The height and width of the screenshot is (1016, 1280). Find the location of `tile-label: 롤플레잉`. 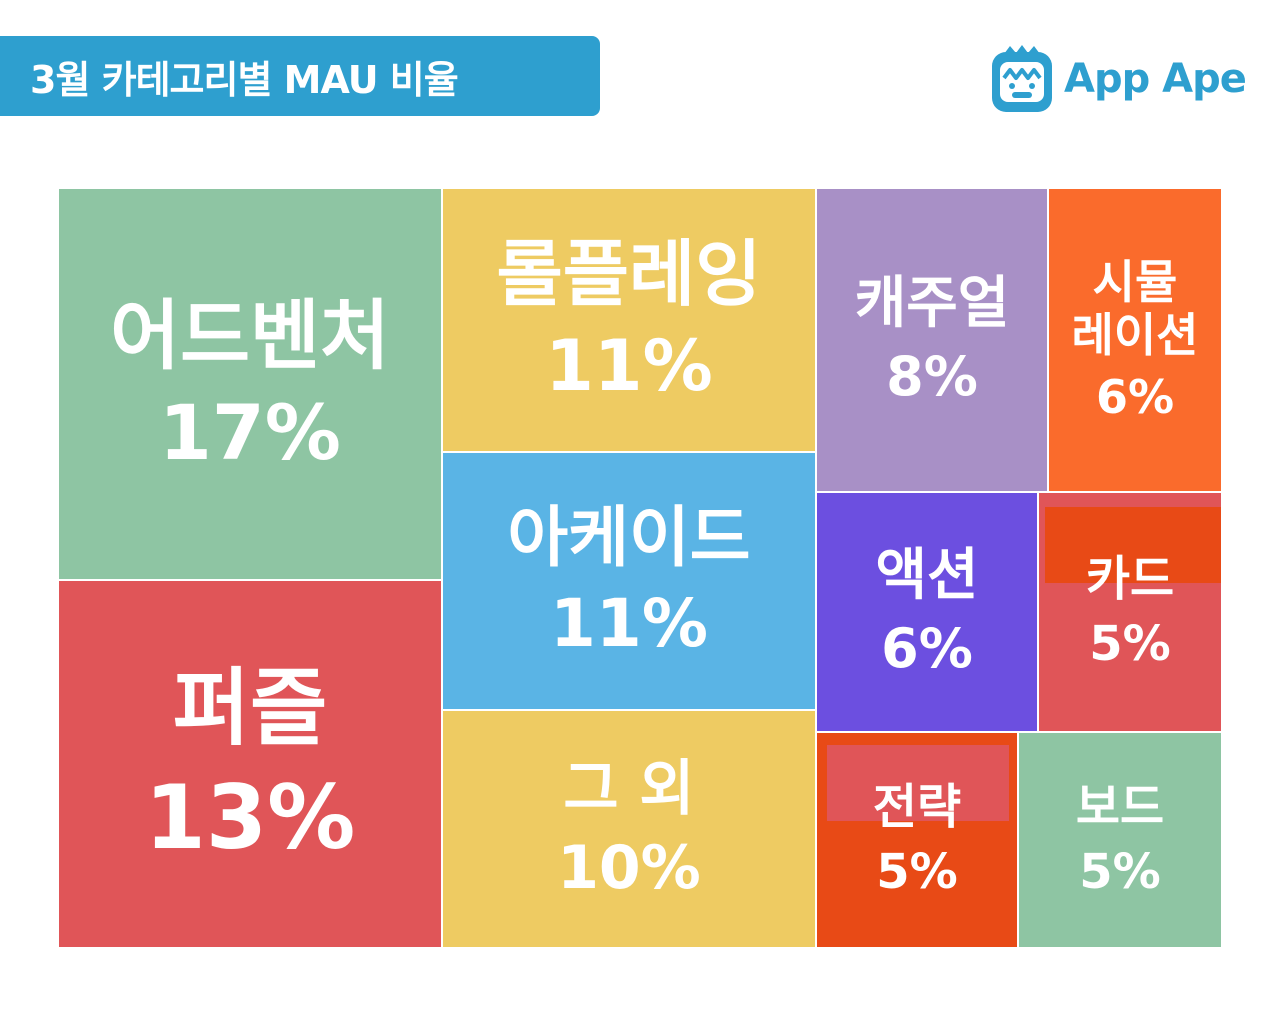

tile-label: 롤플레잉 is located at coordinates (629, 274).